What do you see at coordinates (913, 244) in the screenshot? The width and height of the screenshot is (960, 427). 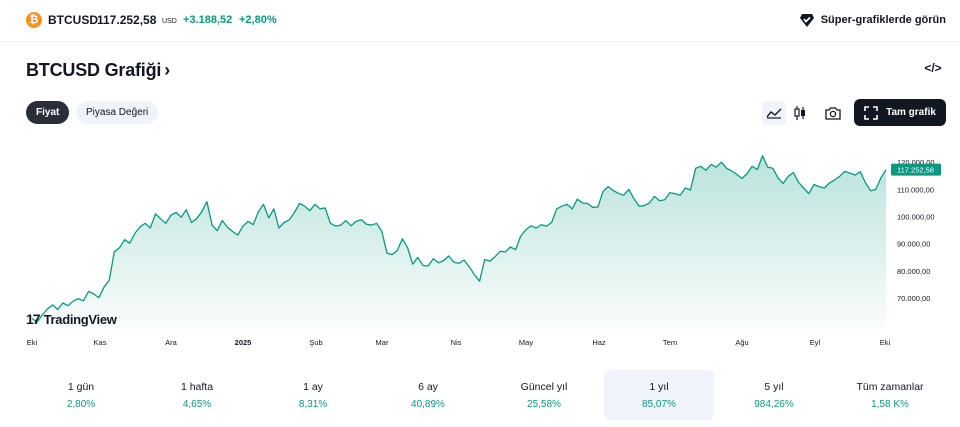 I see `y-tick-label: 90.000,00` at bounding box center [913, 244].